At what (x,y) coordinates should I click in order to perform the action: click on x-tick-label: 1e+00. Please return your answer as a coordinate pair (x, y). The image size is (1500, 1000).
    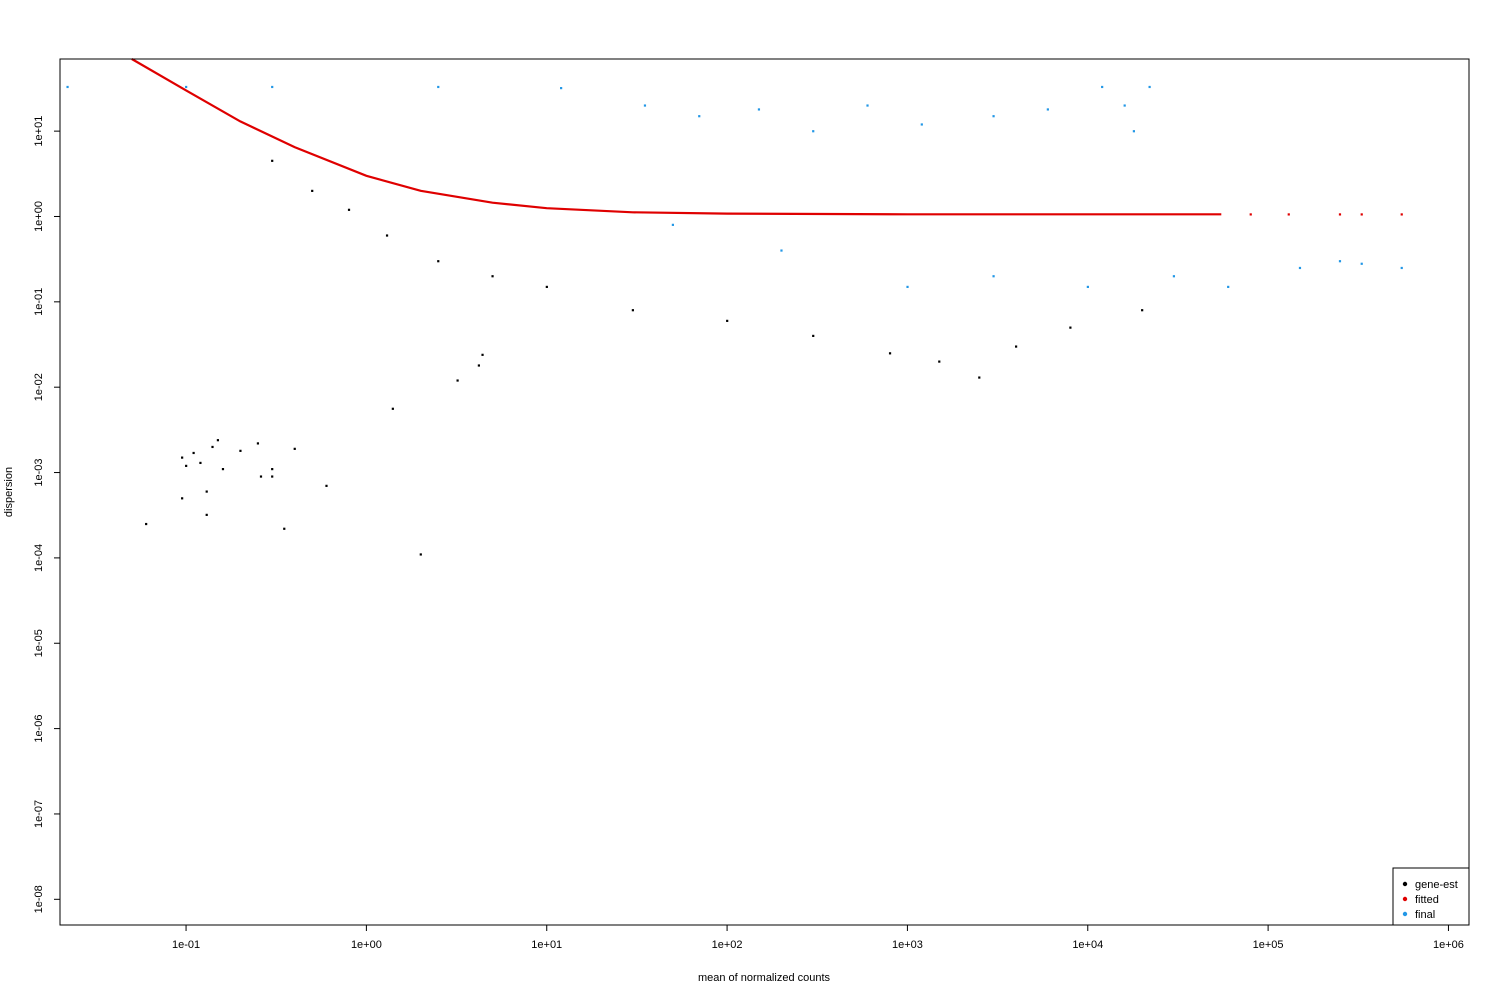
    Looking at the image, I should click on (366, 945).